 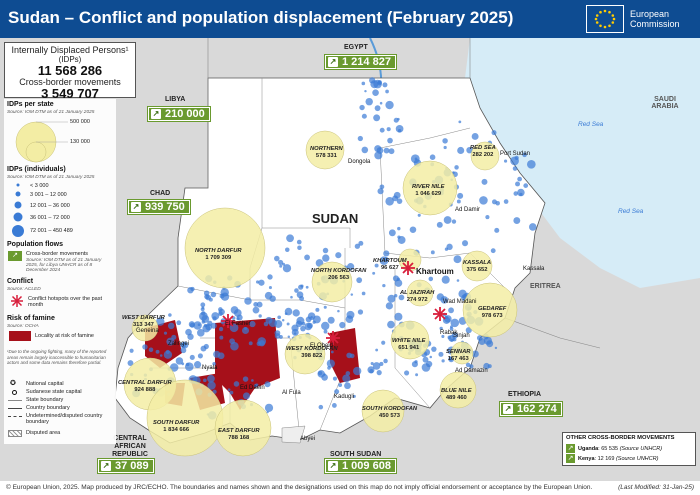 I want to click on legend-undetermined: Undetermined/disputed country boundary, so click(x=64, y=419).